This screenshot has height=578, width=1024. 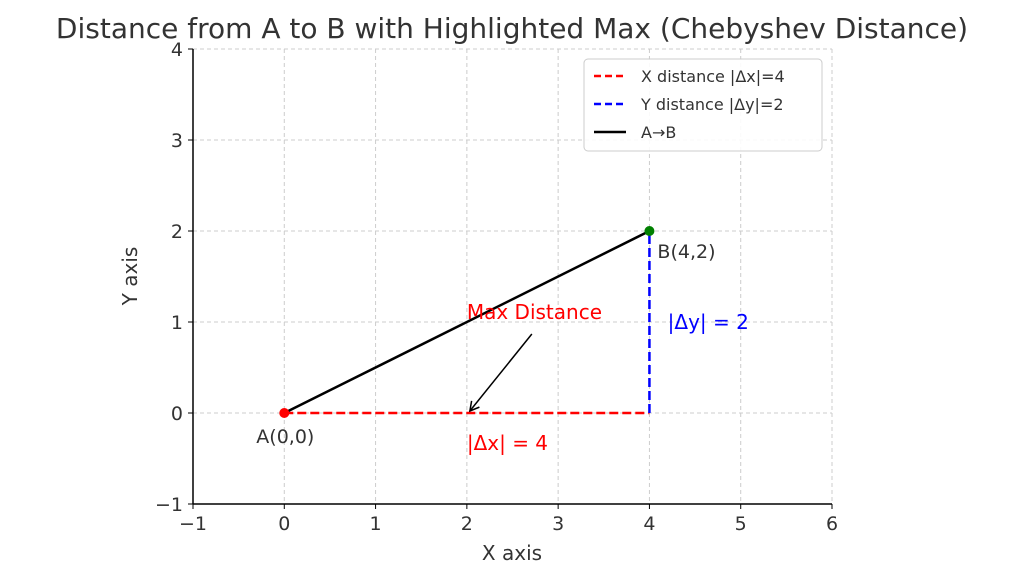 I want to click on point-label: A(0,0), so click(x=285, y=437).